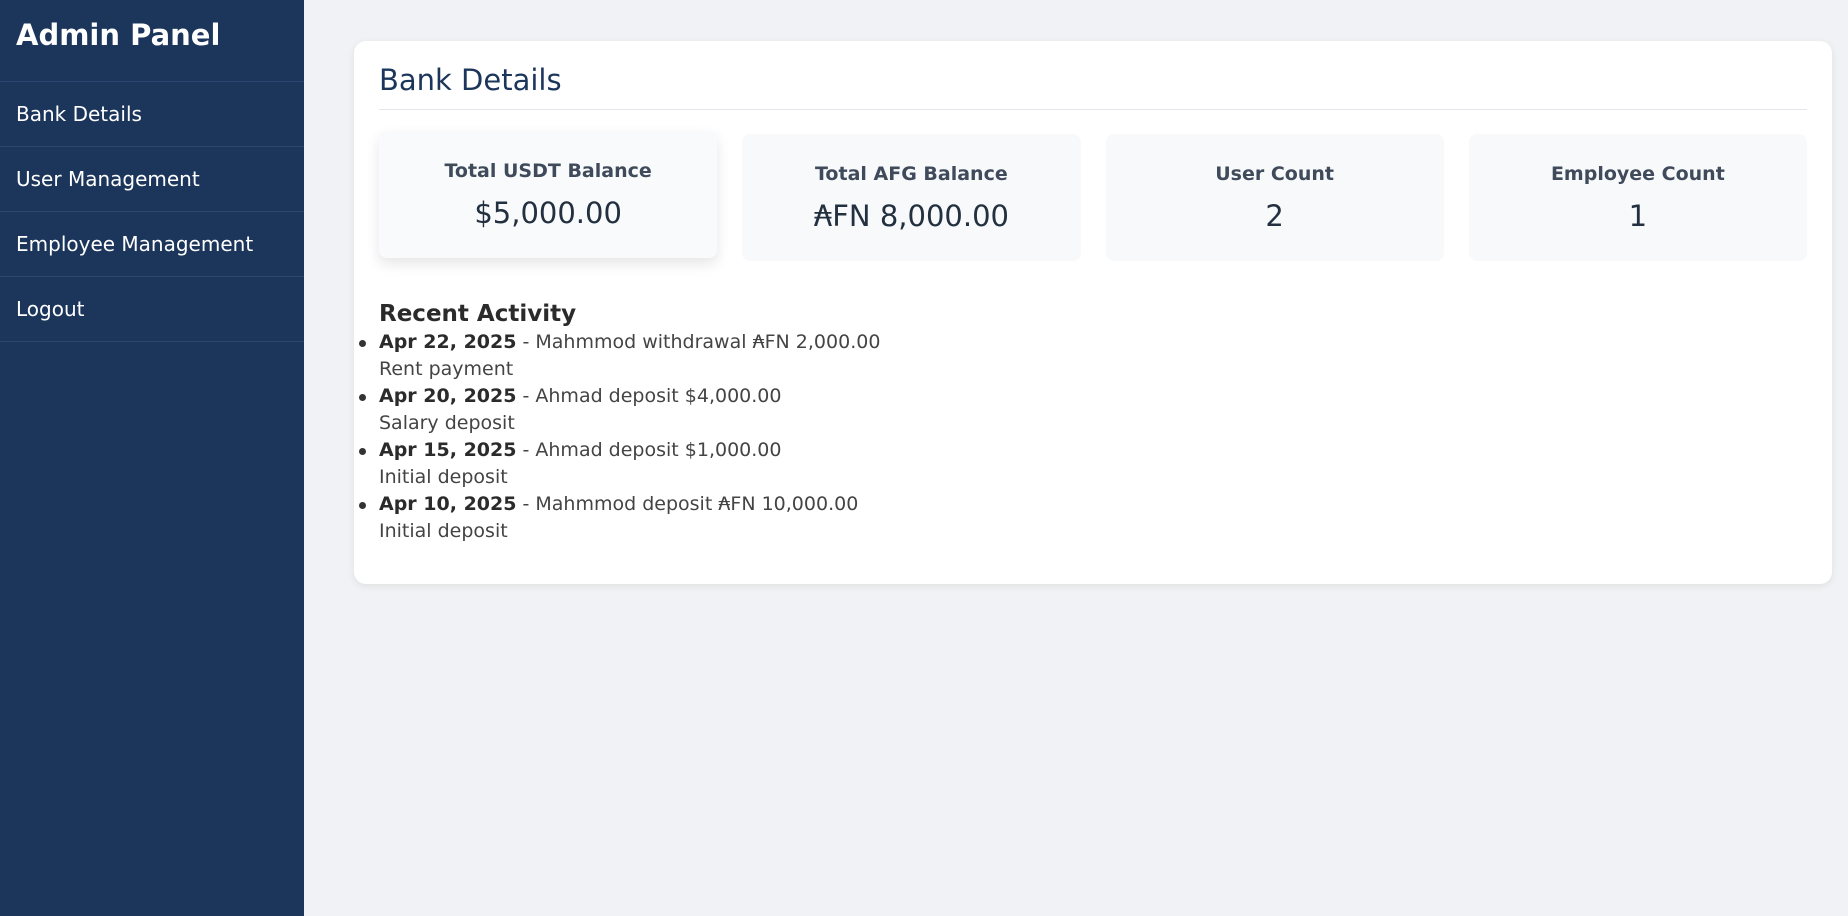 The image size is (1848, 916). I want to click on activity-date: Apr 22, 2025, so click(448, 342).